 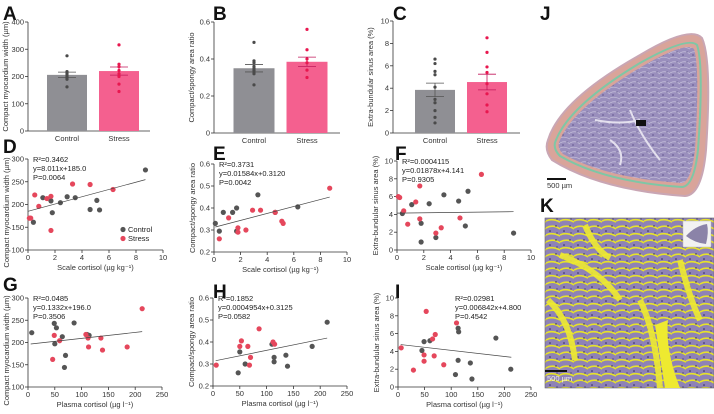 I want to click on panel-k-histology: K 500 µm, so click(x=627, y=292).